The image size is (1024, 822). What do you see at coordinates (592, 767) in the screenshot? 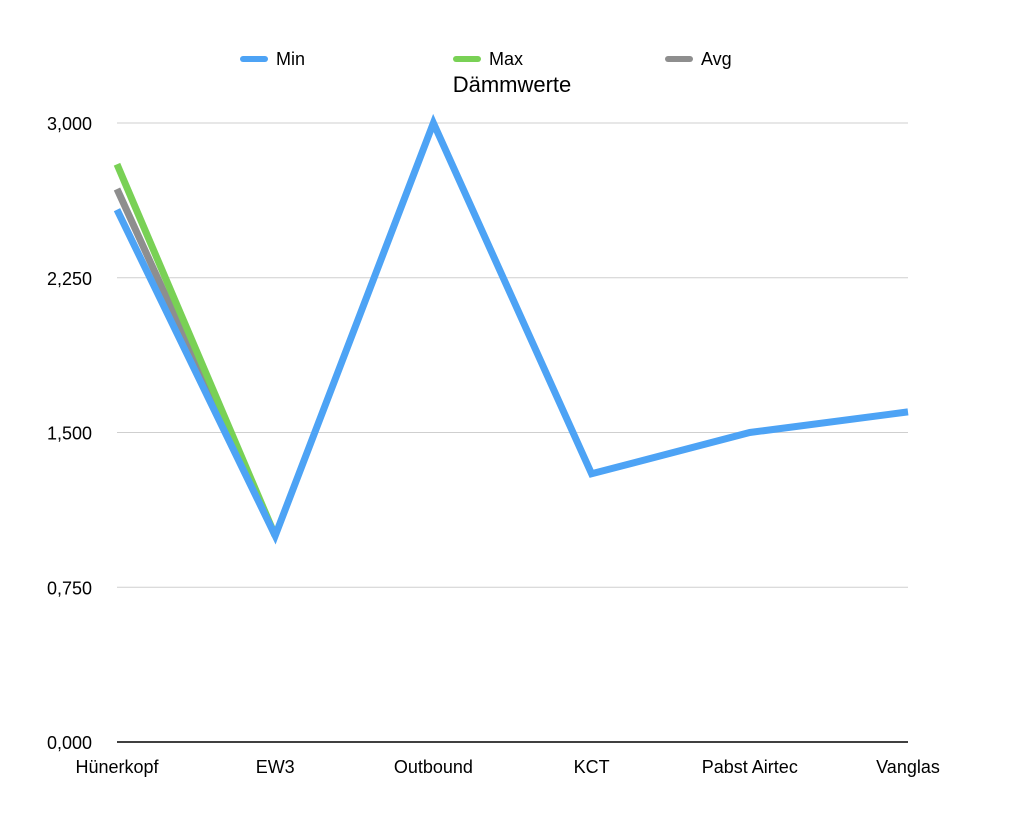
I see `x-tick-label: KCT` at bounding box center [592, 767].